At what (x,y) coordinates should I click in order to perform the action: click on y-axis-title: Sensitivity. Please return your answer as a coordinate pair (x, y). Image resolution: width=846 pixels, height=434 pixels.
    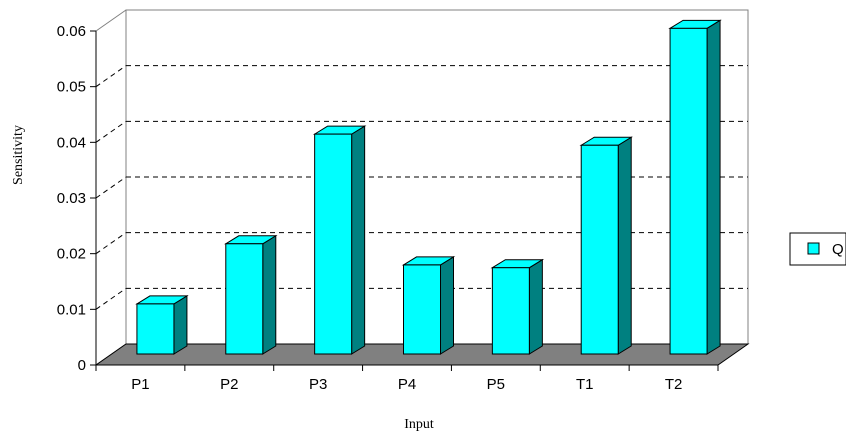
    Looking at the image, I should click on (18, 155).